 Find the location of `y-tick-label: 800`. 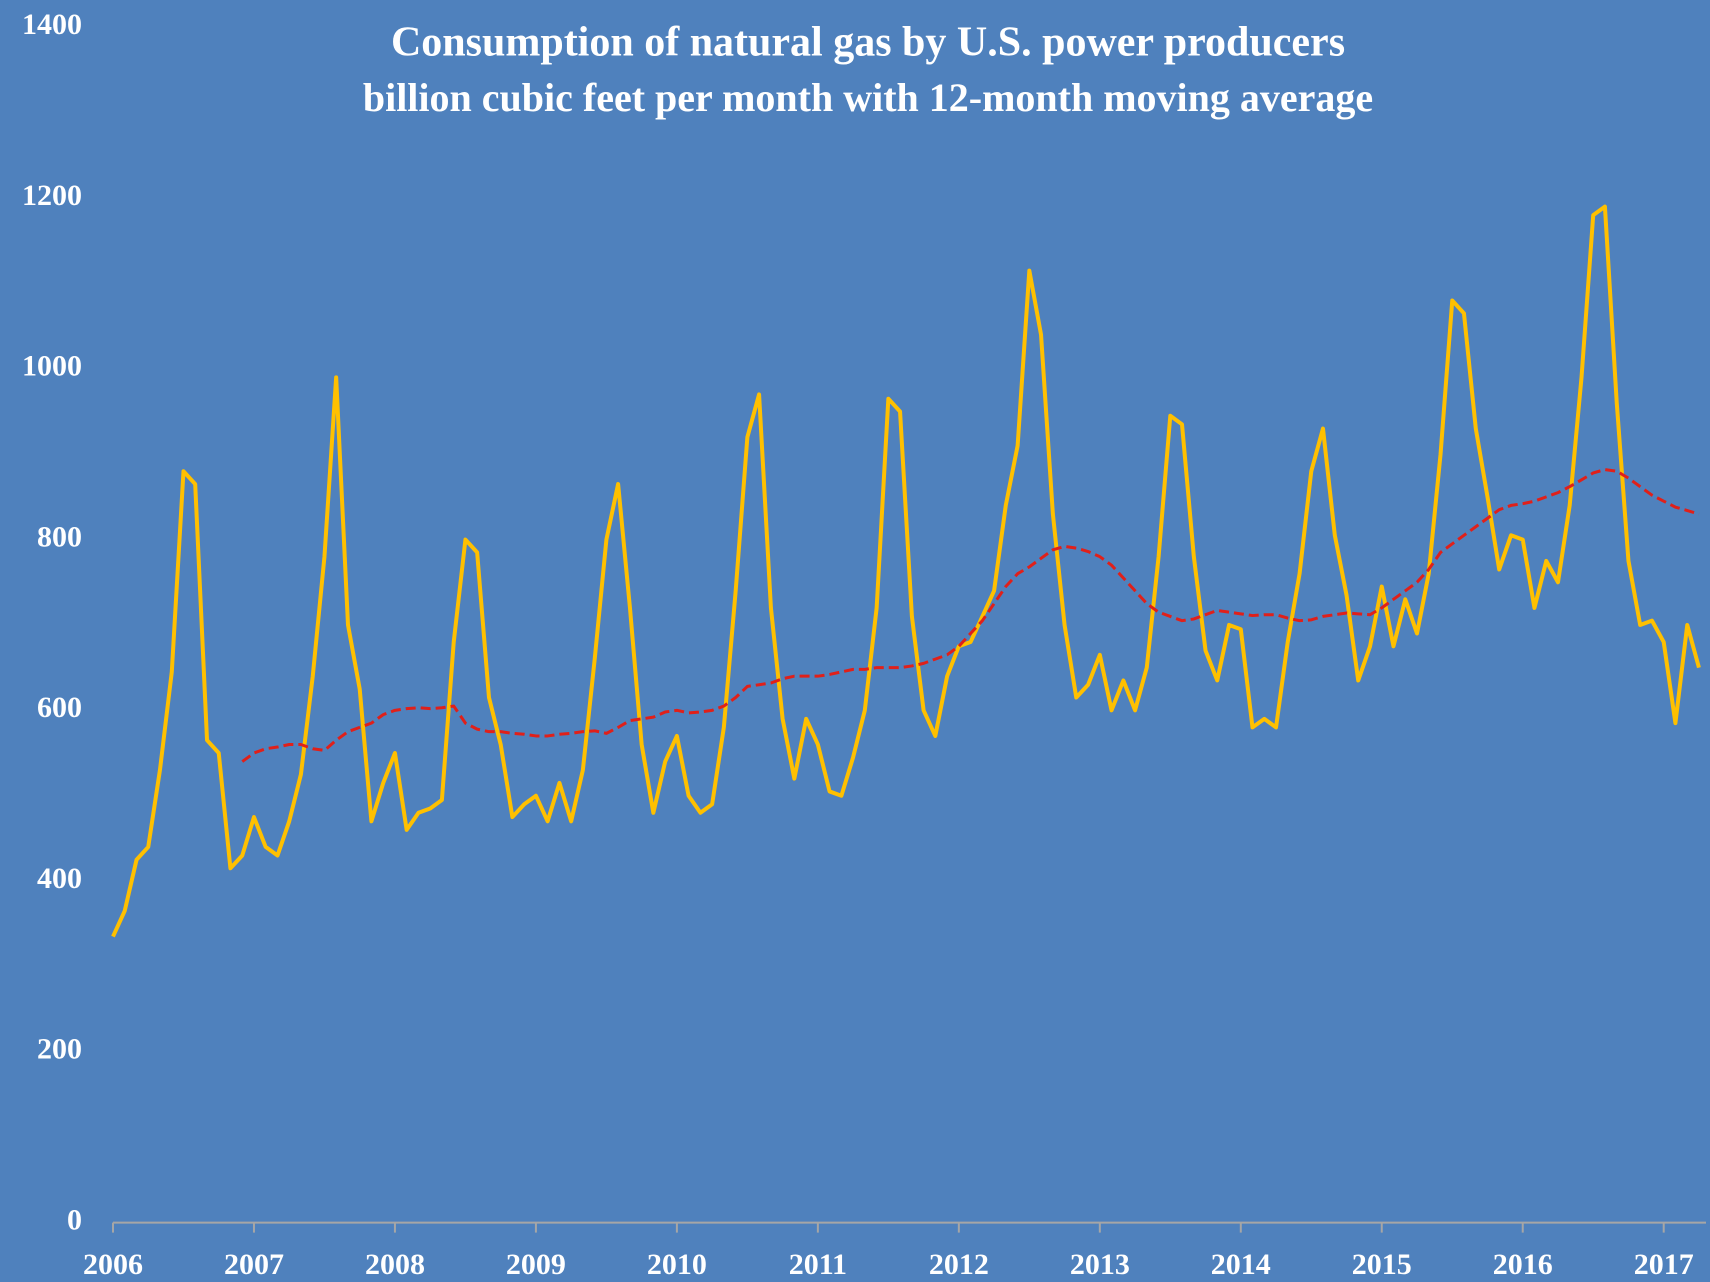

y-tick-label: 800 is located at coordinates (59, 536).